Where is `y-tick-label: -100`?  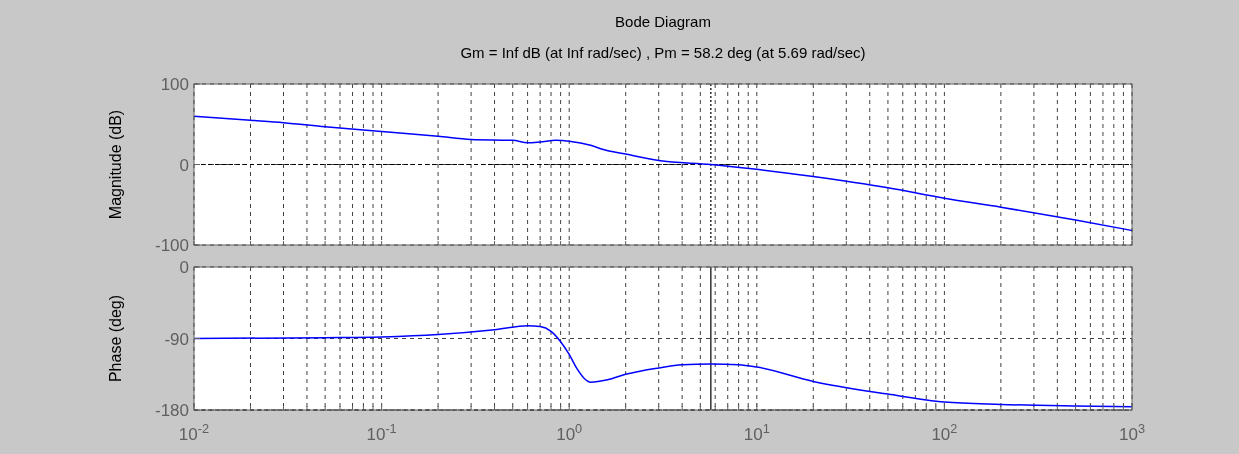
y-tick-label: -100 is located at coordinates (171, 245).